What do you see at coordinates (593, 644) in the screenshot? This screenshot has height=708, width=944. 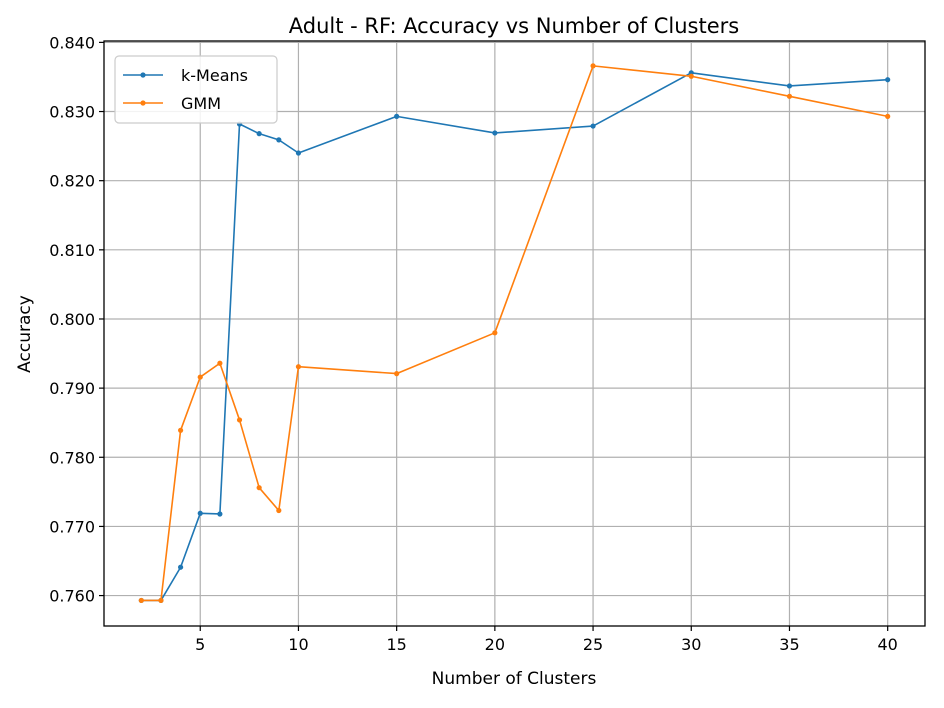 I see `x-tick-label: 25` at bounding box center [593, 644].